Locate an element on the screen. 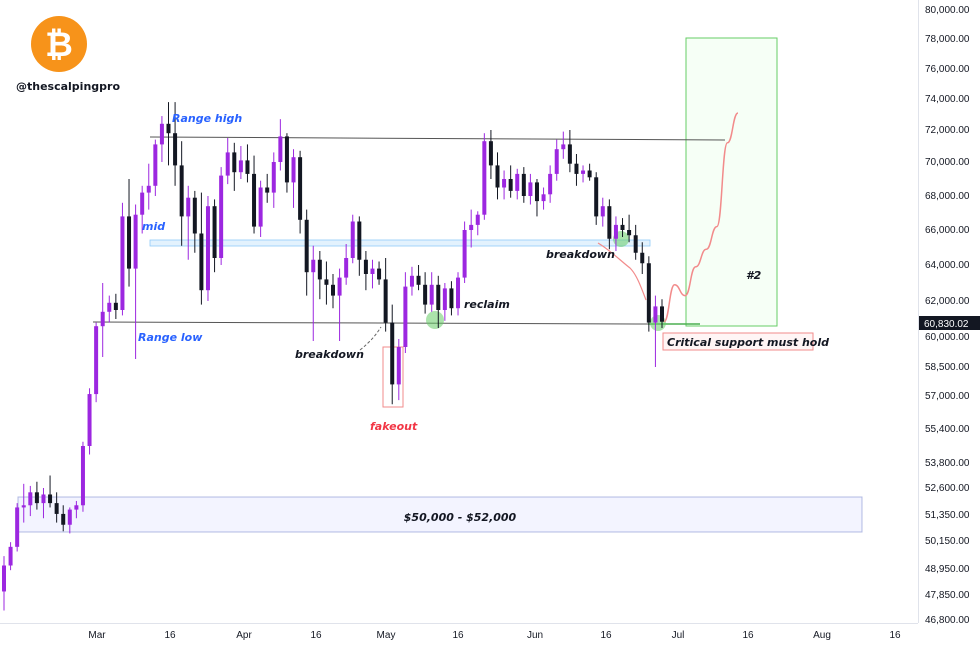 This screenshot has height=646, width=980. fakeout-label: fakeout is located at coordinates (394, 426).